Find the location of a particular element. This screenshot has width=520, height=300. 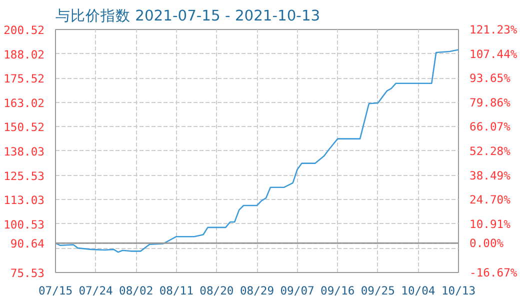

x-tick-label: 10/04 is located at coordinates (418, 291).